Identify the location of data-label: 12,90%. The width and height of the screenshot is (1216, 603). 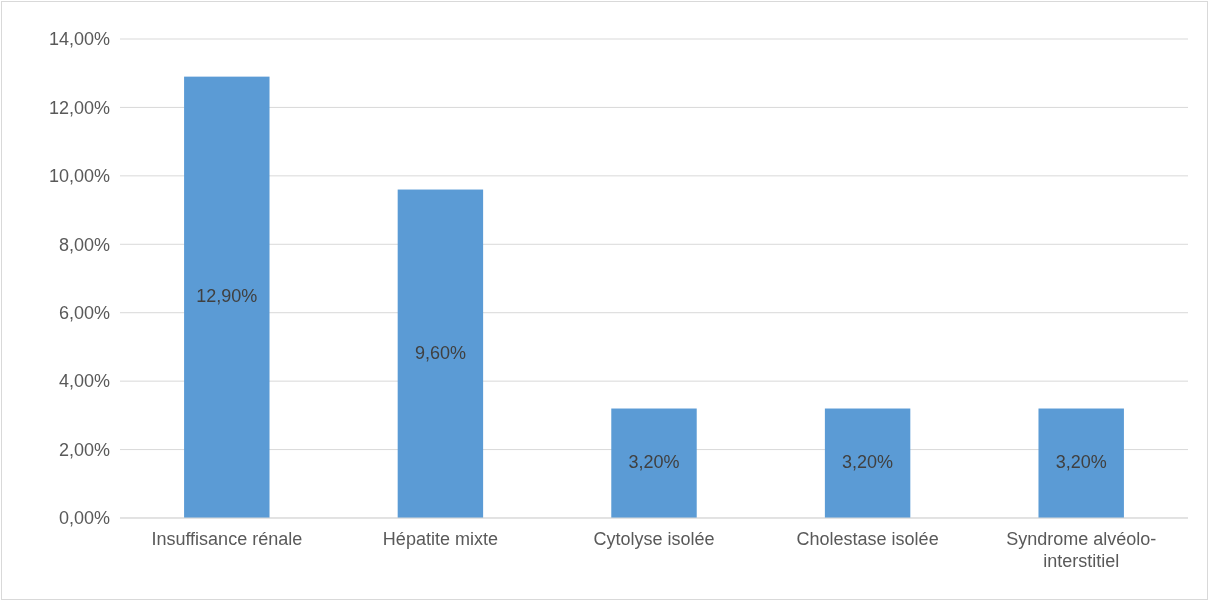
(227, 296).